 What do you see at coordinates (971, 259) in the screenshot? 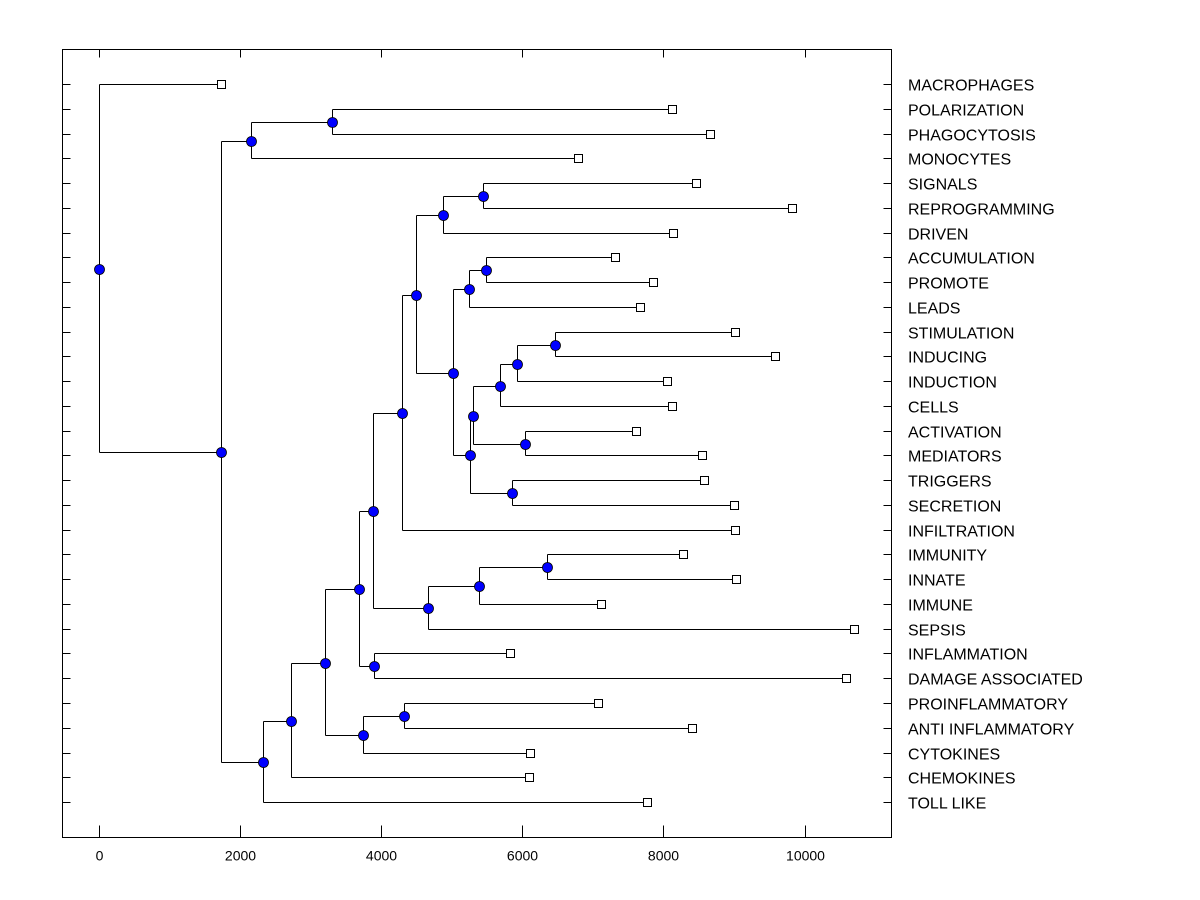
I see `leaf-label: ACCUMULATION` at bounding box center [971, 259].